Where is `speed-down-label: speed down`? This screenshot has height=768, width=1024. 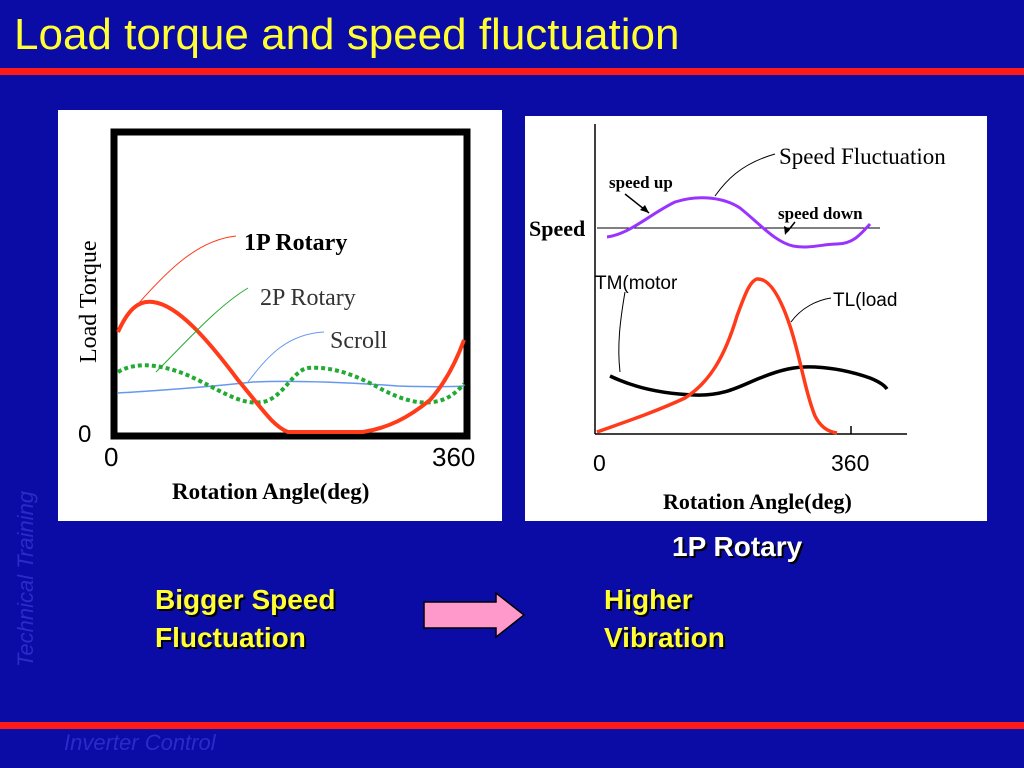 speed-down-label: speed down is located at coordinates (820, 213).